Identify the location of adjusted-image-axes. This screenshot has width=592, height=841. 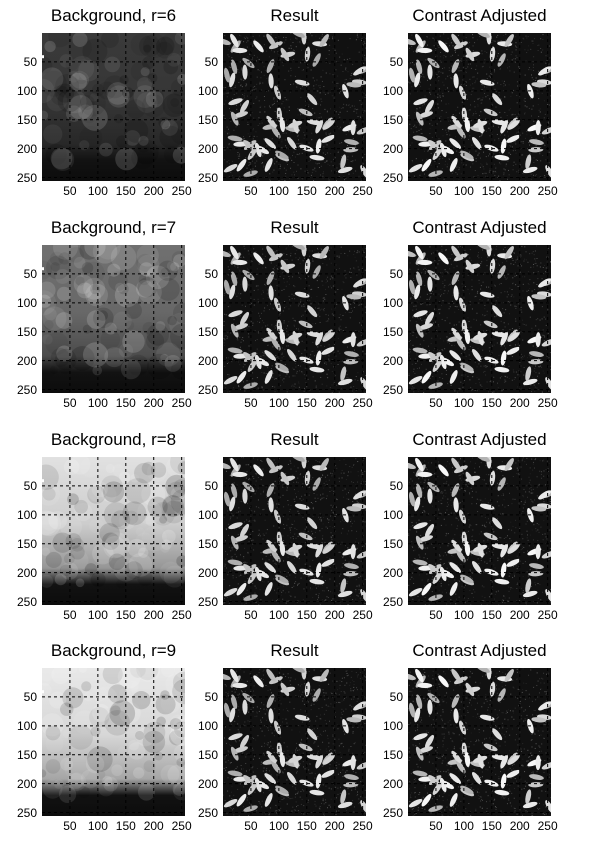
(479, 107).